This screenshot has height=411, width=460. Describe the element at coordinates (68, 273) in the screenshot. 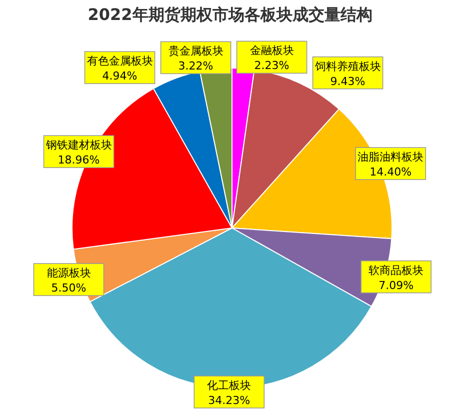

I see `slice-label: 能源板块` at that location.